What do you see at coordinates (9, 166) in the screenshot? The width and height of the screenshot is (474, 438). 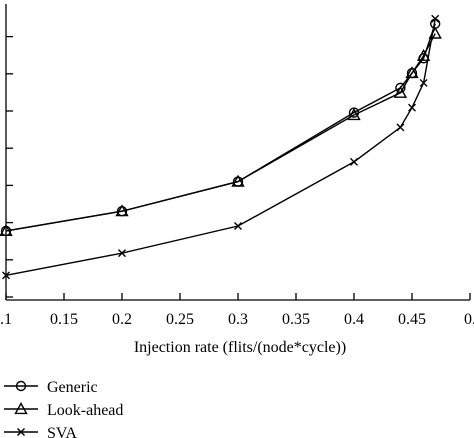 I see `y-axis-ticks` at bounding box center [9, 166].